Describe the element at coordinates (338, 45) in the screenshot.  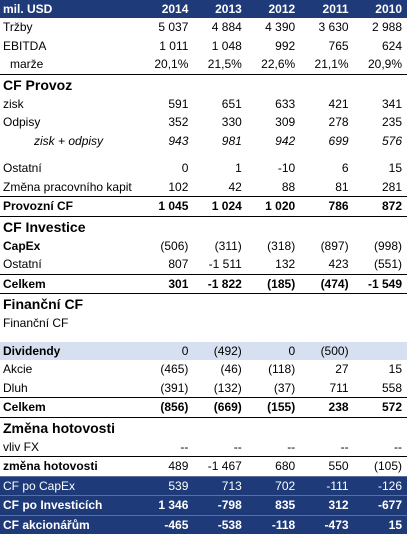
I see `cell: 765` at that location.